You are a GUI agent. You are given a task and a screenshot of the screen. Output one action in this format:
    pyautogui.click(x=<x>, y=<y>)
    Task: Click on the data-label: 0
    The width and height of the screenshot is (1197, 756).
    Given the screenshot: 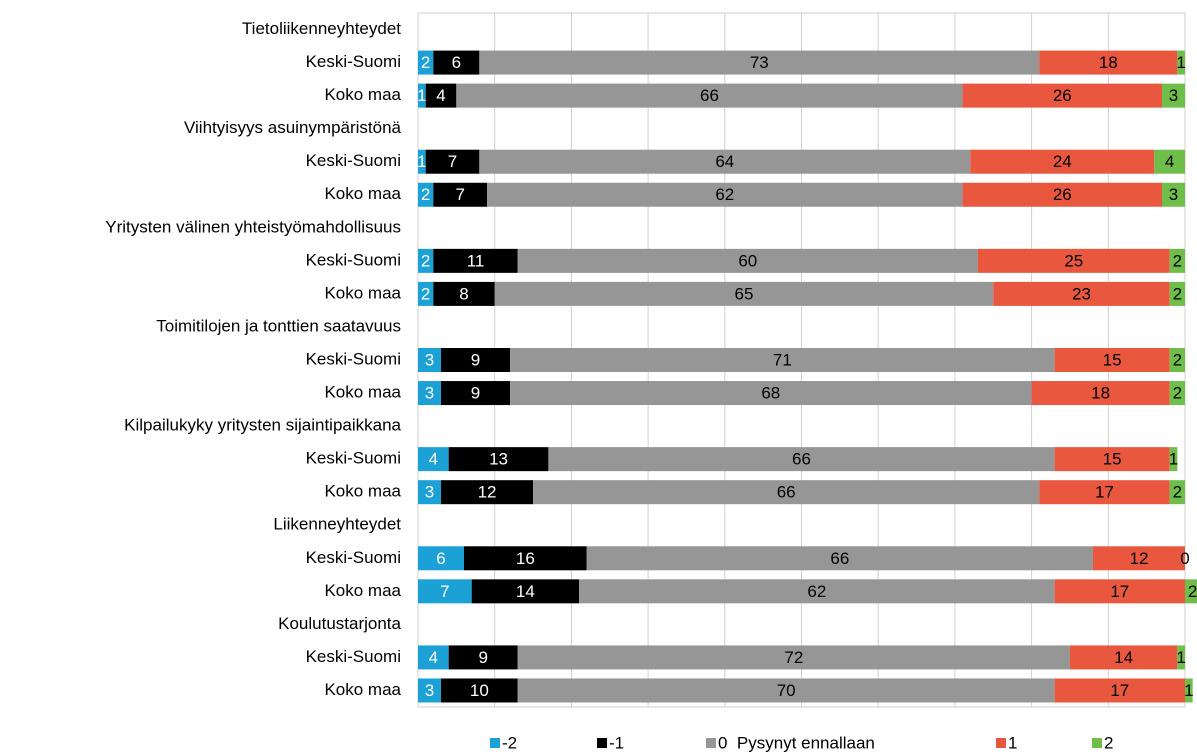 What is the action you would take?
    pyautogui.click(x=1184, y=558)
    